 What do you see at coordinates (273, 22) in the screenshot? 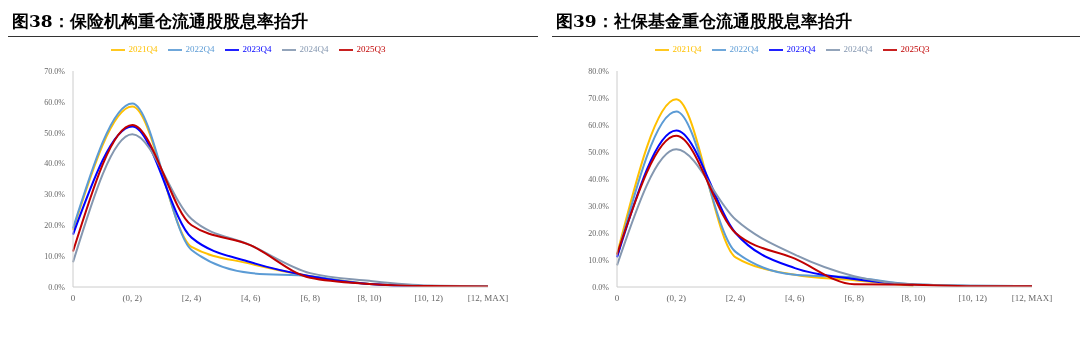
I see `chart-title: 图38：保险机构重仓流通股股息率抬升` at bounding box center [273, 22].